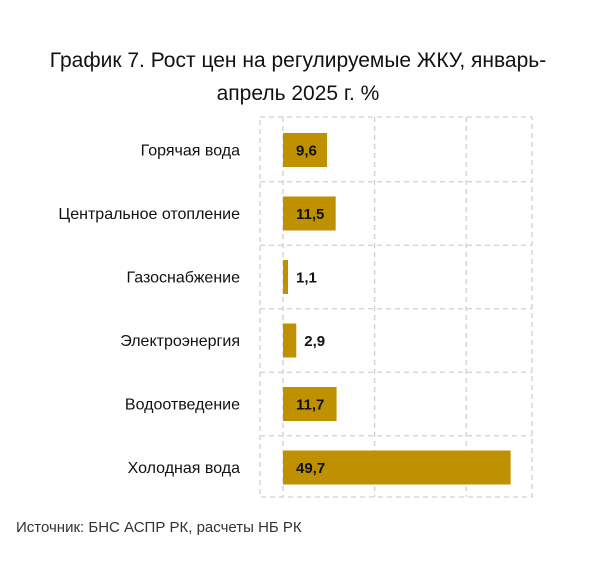 The width and height of the screenshot is (600, 572). What do you see at coordinates (182, 405) in the screenshot?
I see `category-label-4: Водоотведение` at bounding box center [182, 405].